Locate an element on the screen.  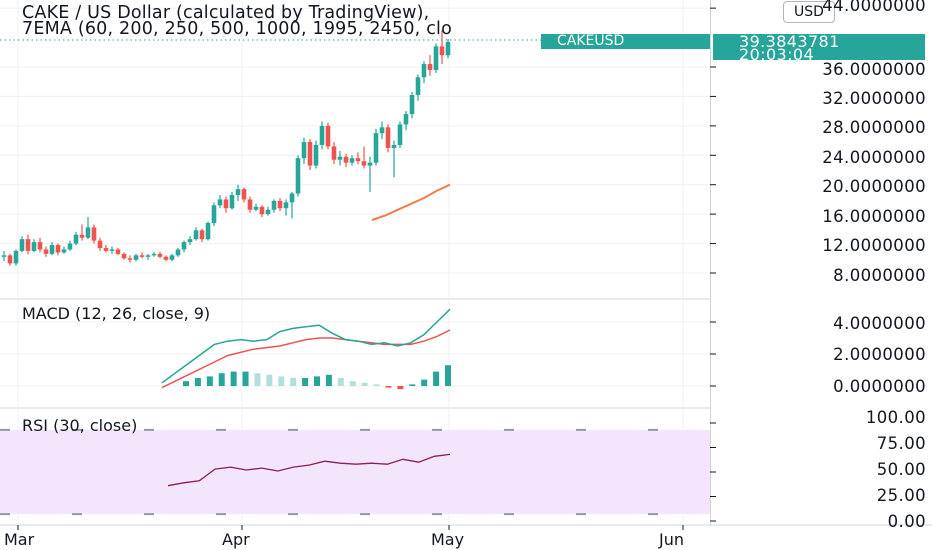
time-tick-label: Jun is located at coordinates (671, 539).